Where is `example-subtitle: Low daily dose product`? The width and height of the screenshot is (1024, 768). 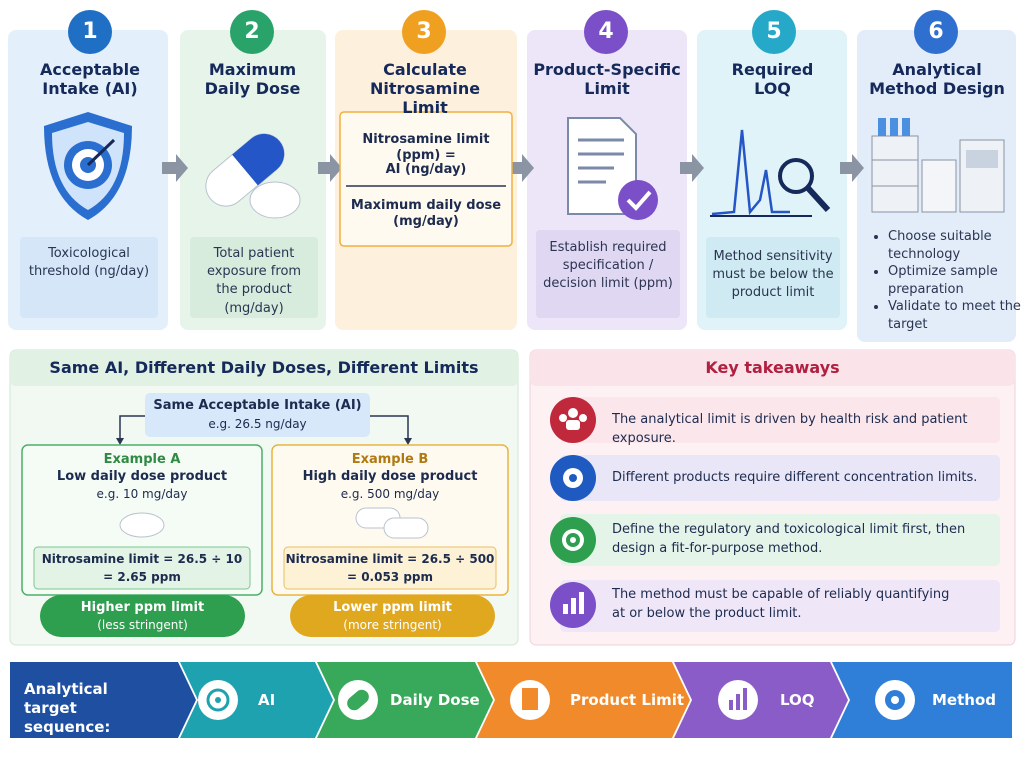 example-subtitle: Low daily dose product is located at coordinates (142, 476).